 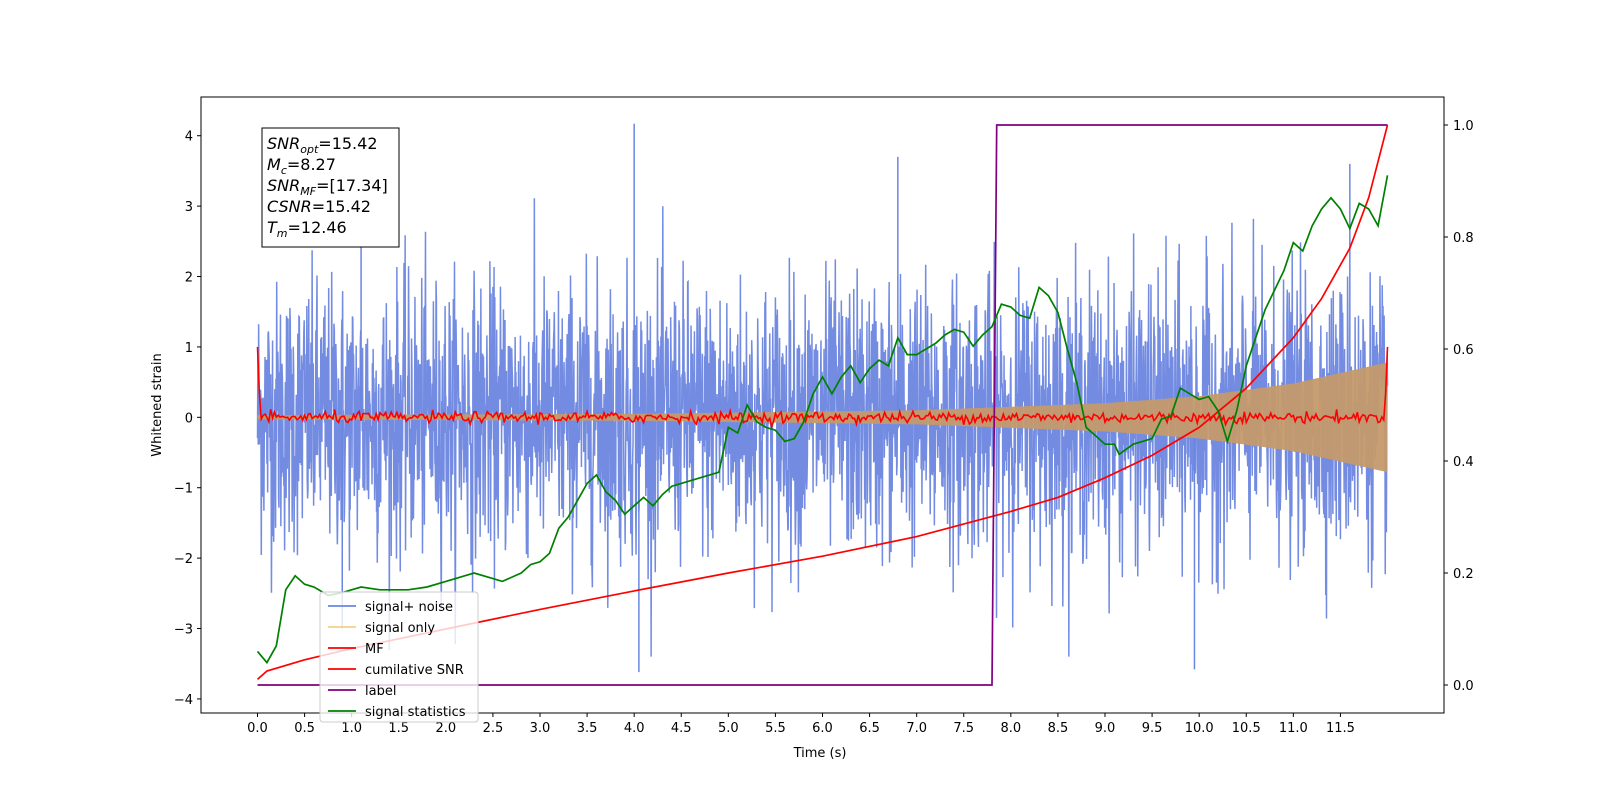 What do you see at coordinates (307, 229) in the screenshot?
I see `info-line: Tm=12.46` at bounding box center [307, 229].